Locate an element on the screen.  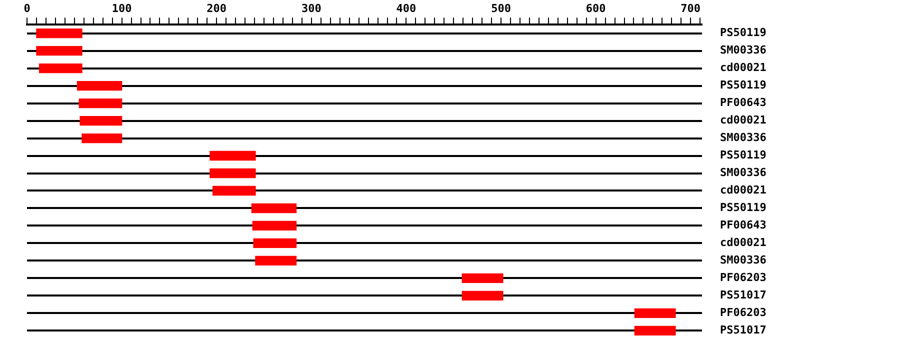
x-tick-label: 500 is located at coordinates (501, 8).